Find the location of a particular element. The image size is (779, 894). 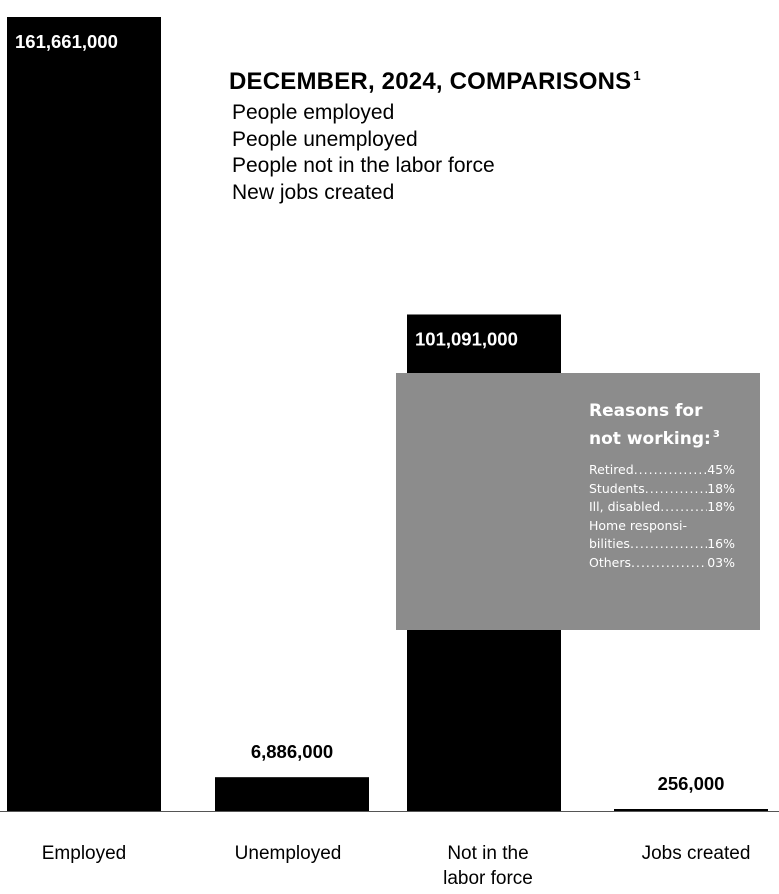

category-label: Employed is located at coordinates (84, 853).